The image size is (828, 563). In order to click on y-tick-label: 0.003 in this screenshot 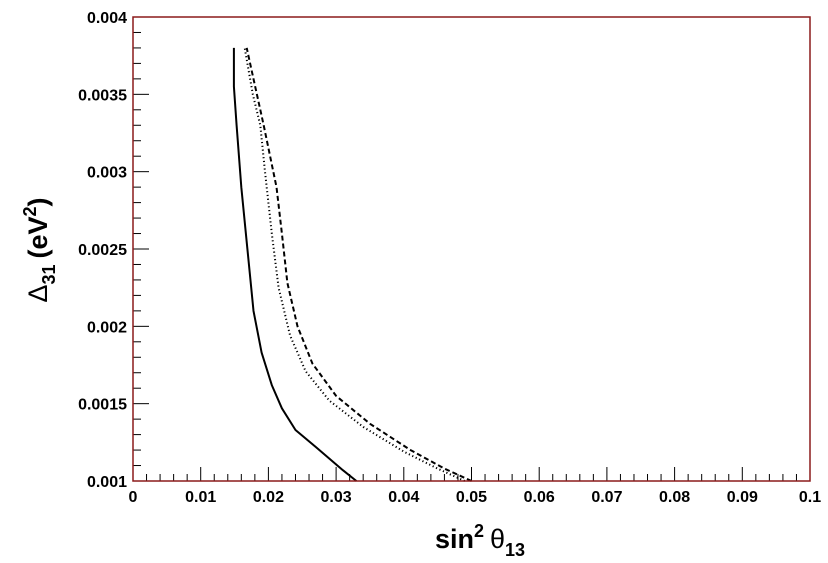, I will do `click(107, 173)`.